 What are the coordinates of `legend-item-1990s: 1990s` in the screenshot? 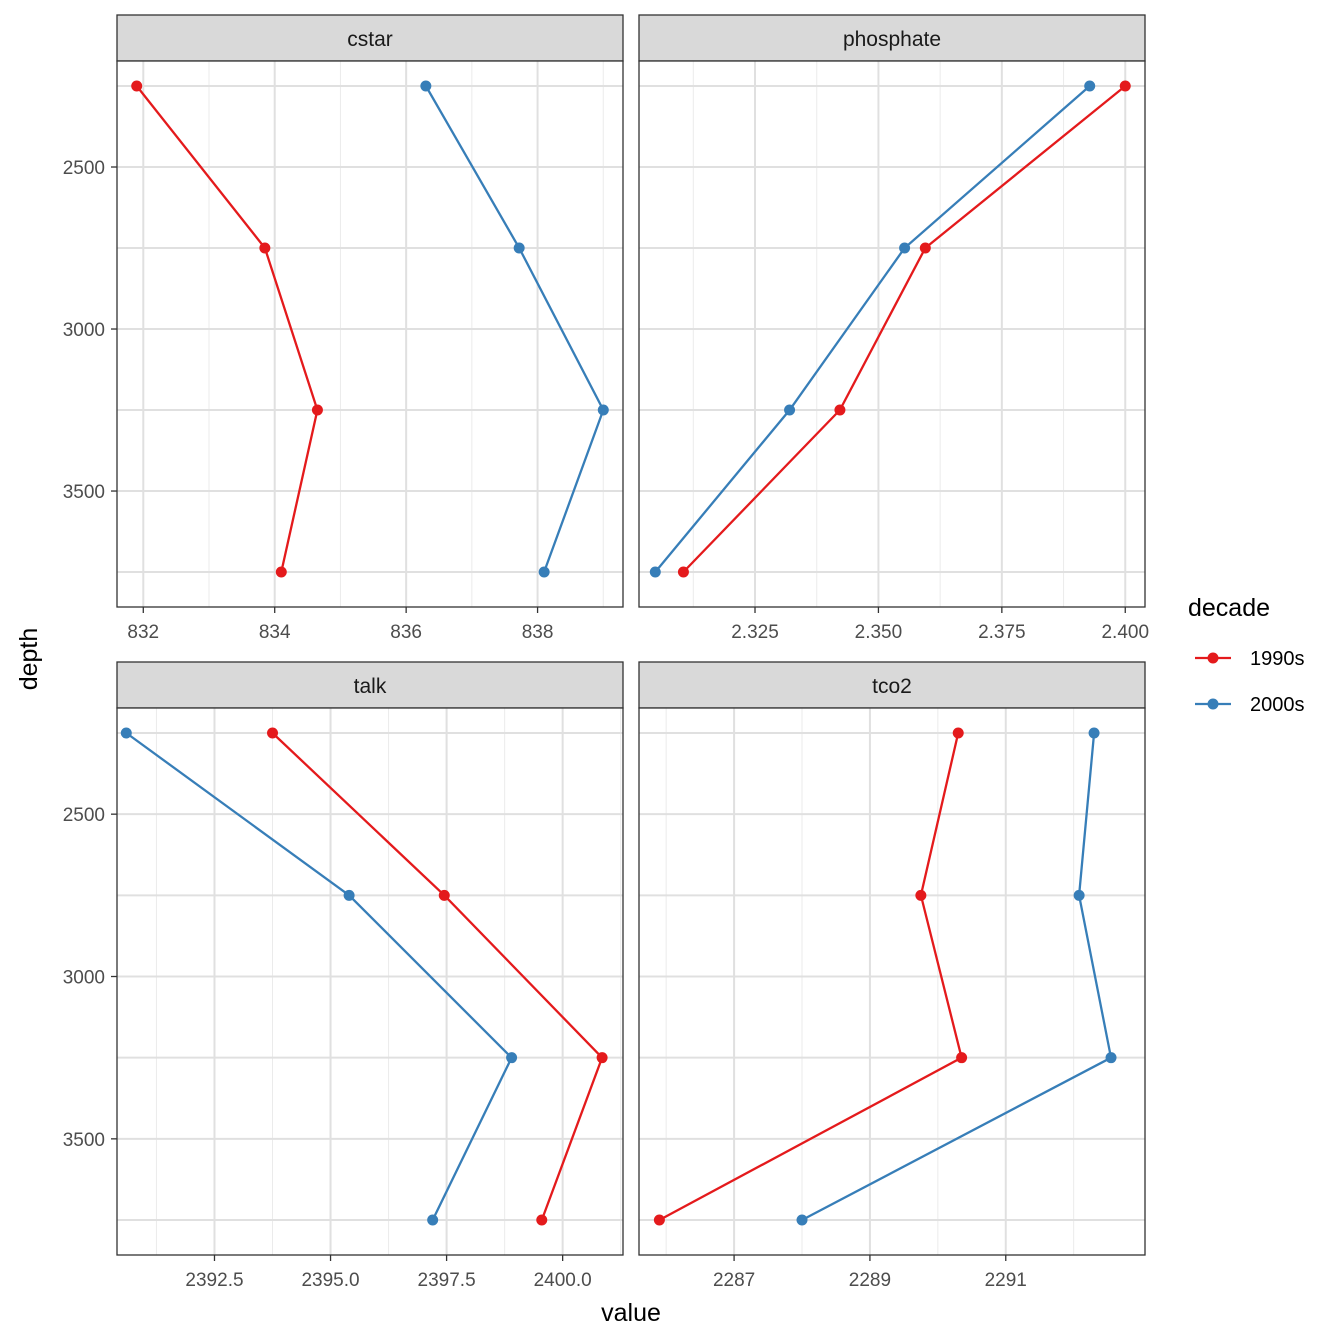 It's located at (1250, 659).